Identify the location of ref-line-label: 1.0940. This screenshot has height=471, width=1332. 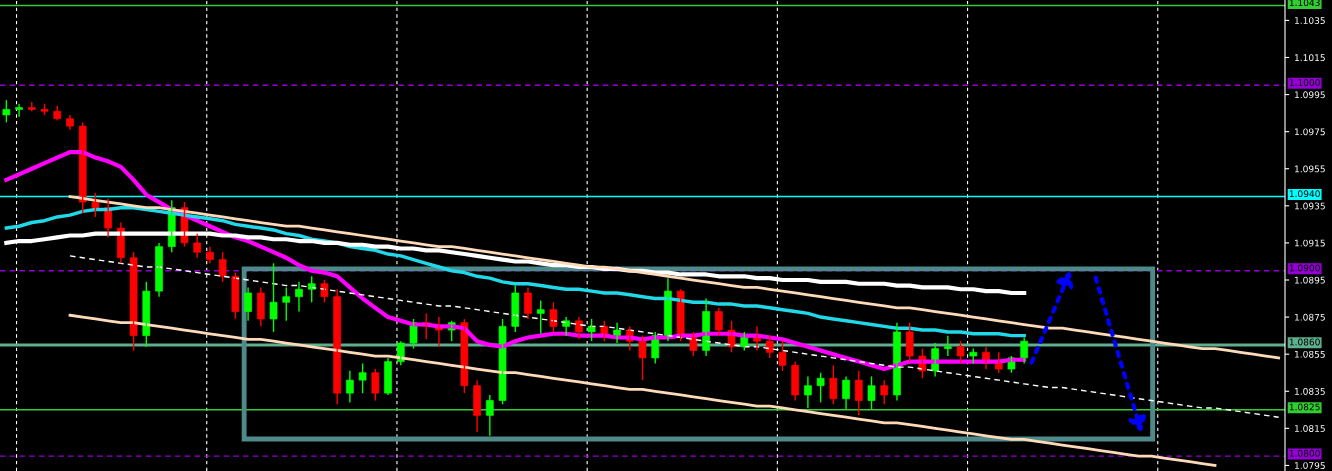
(1304, 194).